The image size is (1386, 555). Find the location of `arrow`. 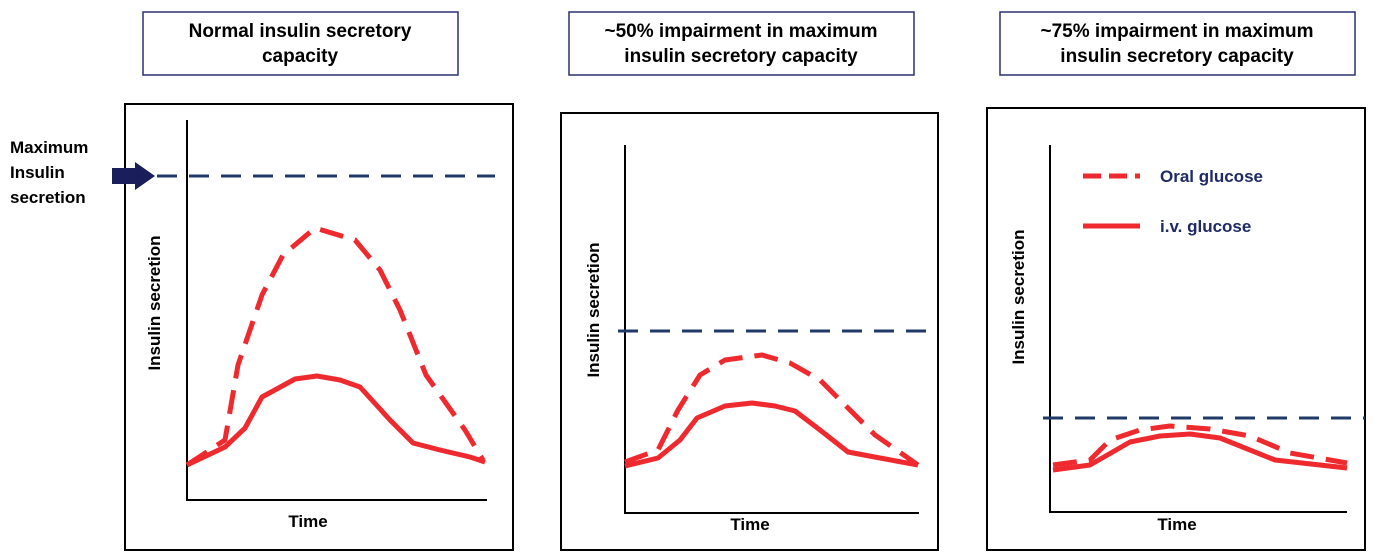

arrow is located at coordinates (133, 176).